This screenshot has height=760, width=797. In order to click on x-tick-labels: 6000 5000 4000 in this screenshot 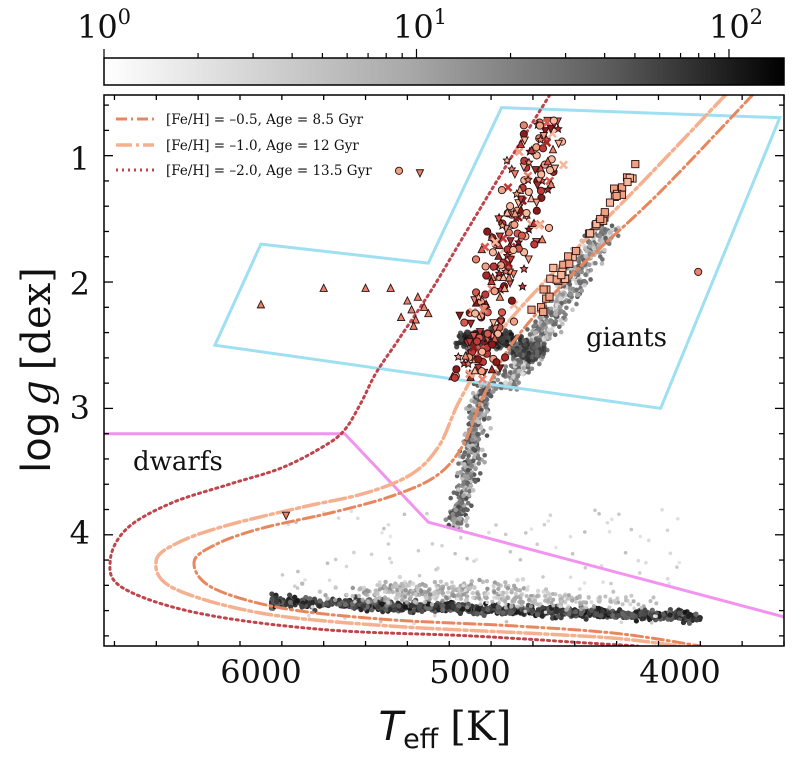, I will do `click(470, 672)`.